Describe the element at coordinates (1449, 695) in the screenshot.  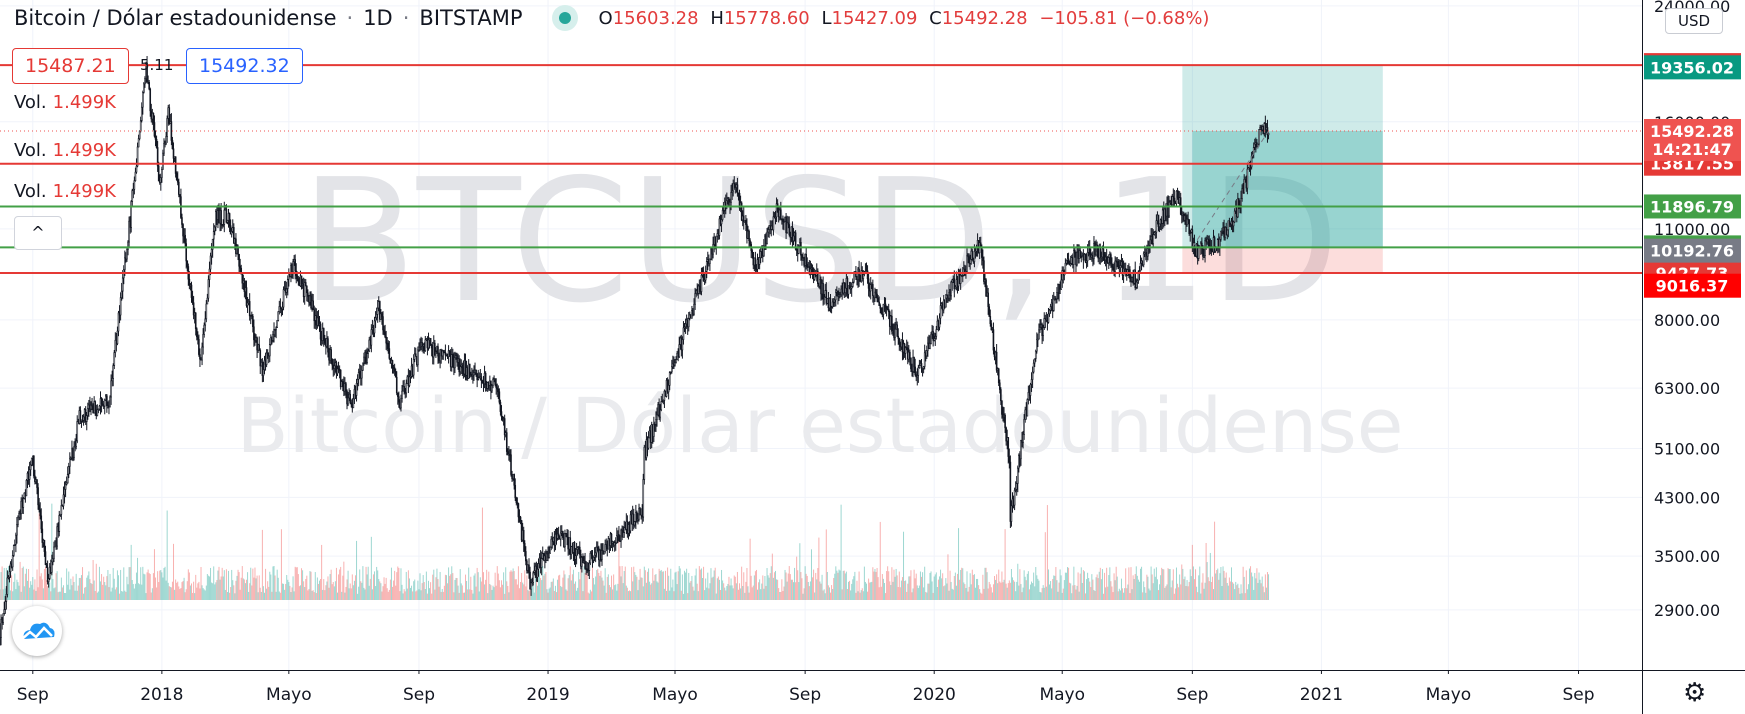
I see `x-tick-label: Mayo` at that location.